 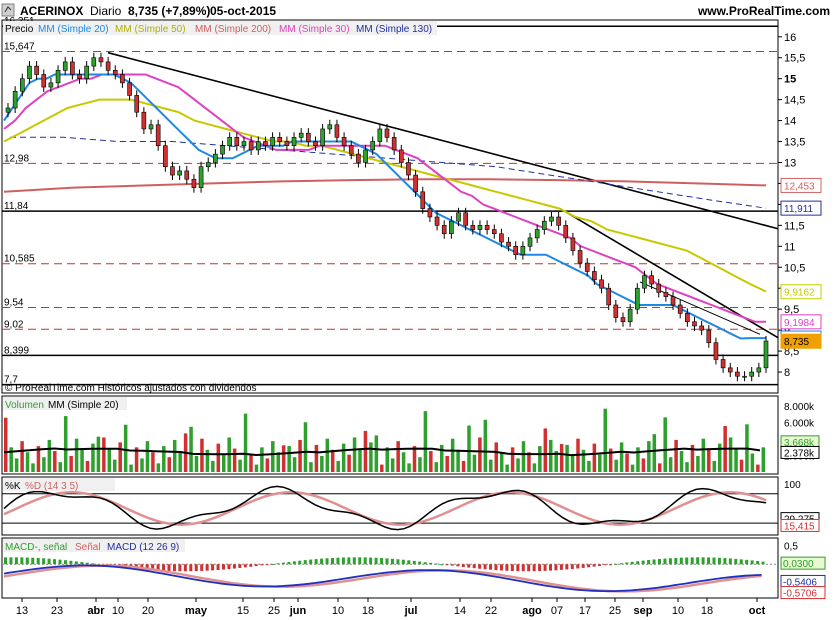 I want to click on x-tick-label: 07, so click(x=557, y=611).